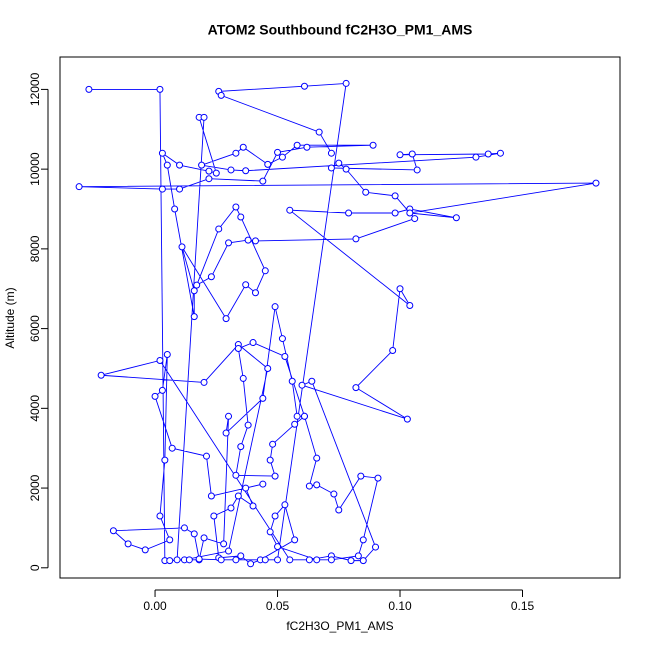 This screenshot has height=655, width=650. Describe the element at coordinates (400, 606) in the screenshot. I see `x-tick-label: 0.10` at that location.